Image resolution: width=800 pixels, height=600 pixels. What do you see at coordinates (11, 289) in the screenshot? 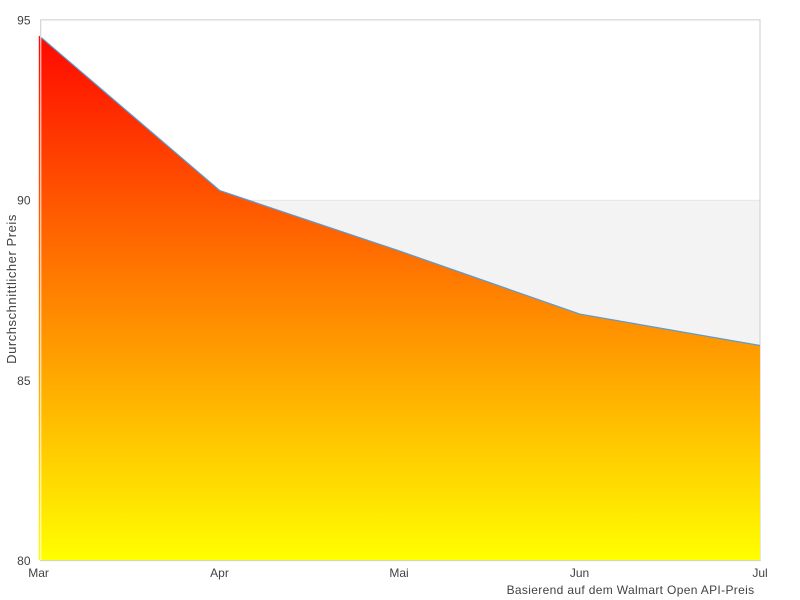
I see `svg-text: Durchschnittlicher Preis` at bounding box center [11, 289].